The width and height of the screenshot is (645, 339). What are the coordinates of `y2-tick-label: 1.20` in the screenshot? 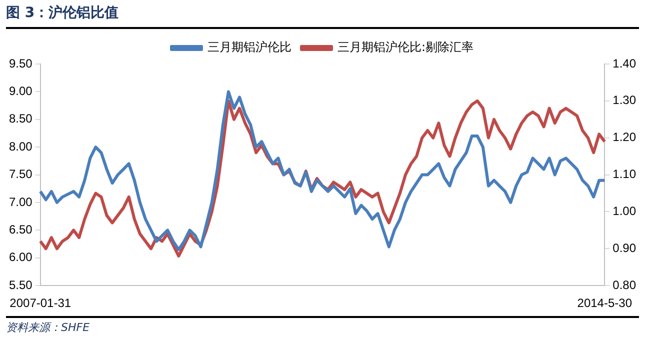 It's located at (624, 137).